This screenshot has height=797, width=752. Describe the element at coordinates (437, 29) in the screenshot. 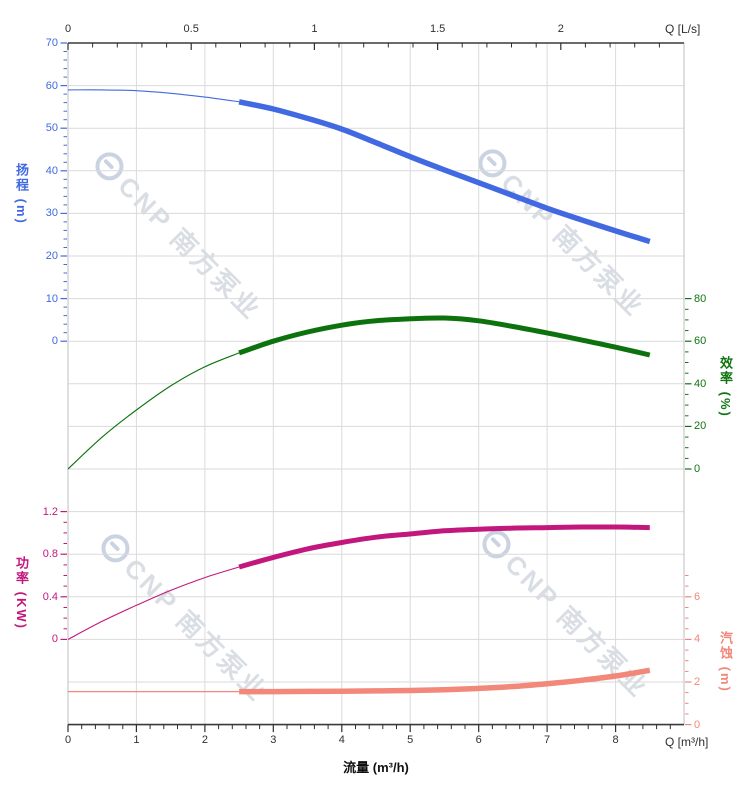

I see `top-x-tick-label: 1.5` at that location.